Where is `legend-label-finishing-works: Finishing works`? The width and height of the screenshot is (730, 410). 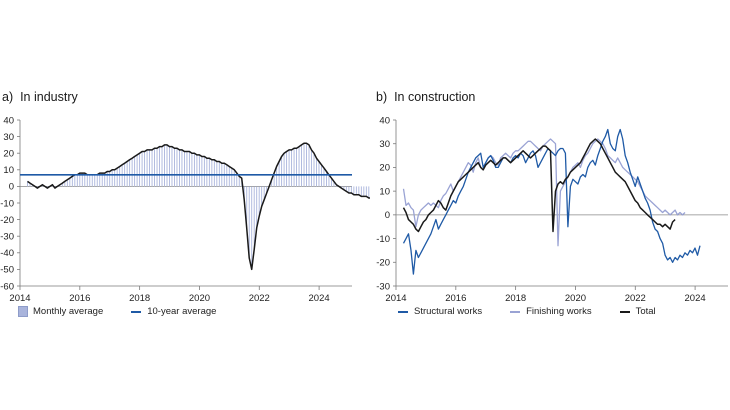 legend-label-finishing-works: Finishing works is located at coordinates (559, 311).